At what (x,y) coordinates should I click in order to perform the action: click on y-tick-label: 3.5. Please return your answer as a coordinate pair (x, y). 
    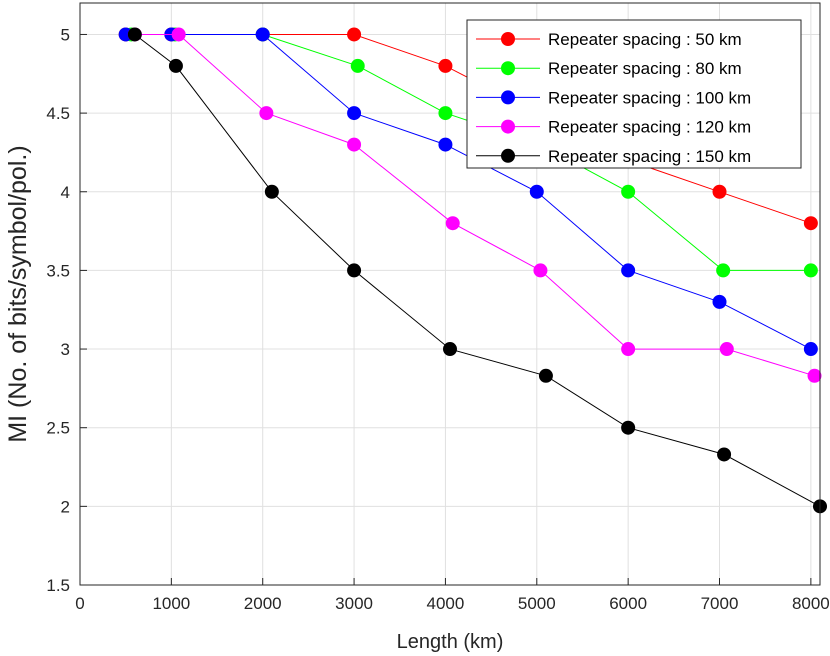
    Looking at the image, I should click on (58, 270).